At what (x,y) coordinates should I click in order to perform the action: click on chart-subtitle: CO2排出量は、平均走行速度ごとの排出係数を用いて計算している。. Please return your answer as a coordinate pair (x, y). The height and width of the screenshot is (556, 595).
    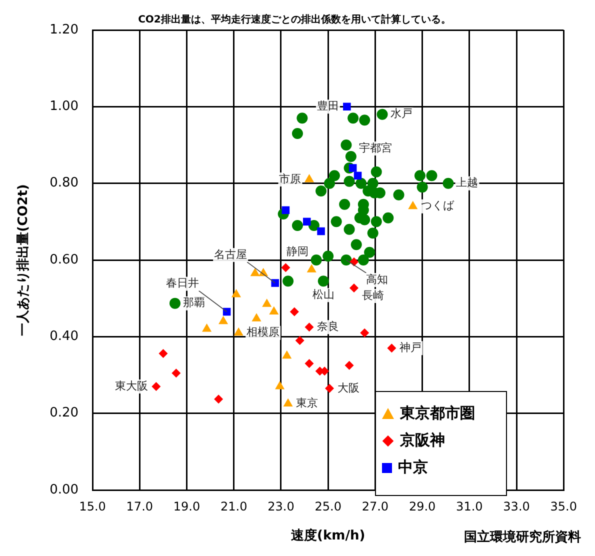
    Looking at the image, I should click on (294, 20).